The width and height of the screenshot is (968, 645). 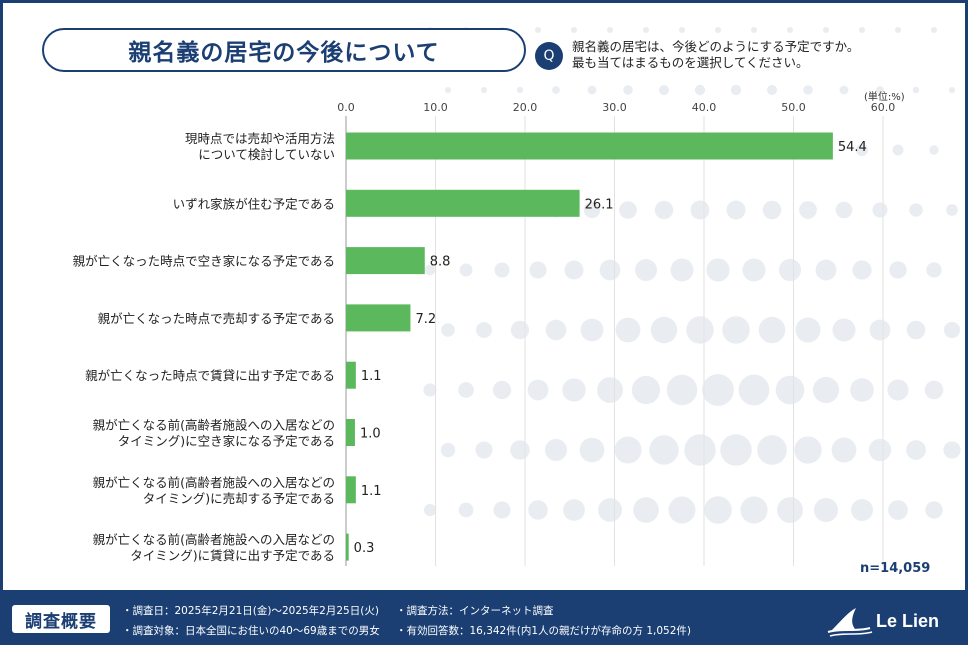 I want to click on value-label: 8.8, so click(x=440, y=262).